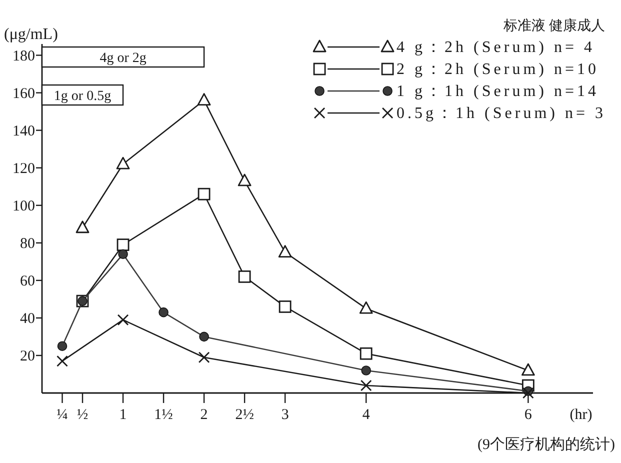 This screenshot has height=463, width=621. I want to click on x-tick-label: 1½, so click(163, 415).